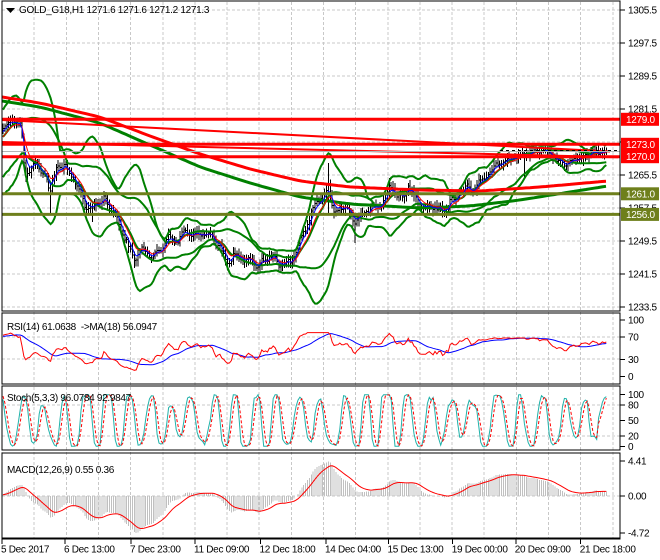 The width and height of the screenshot is (660, 560). What do you see at coordinates (643, 308) in the screenshot?
I see `svg-text: 1233.5` at bounding box center [643, 308].